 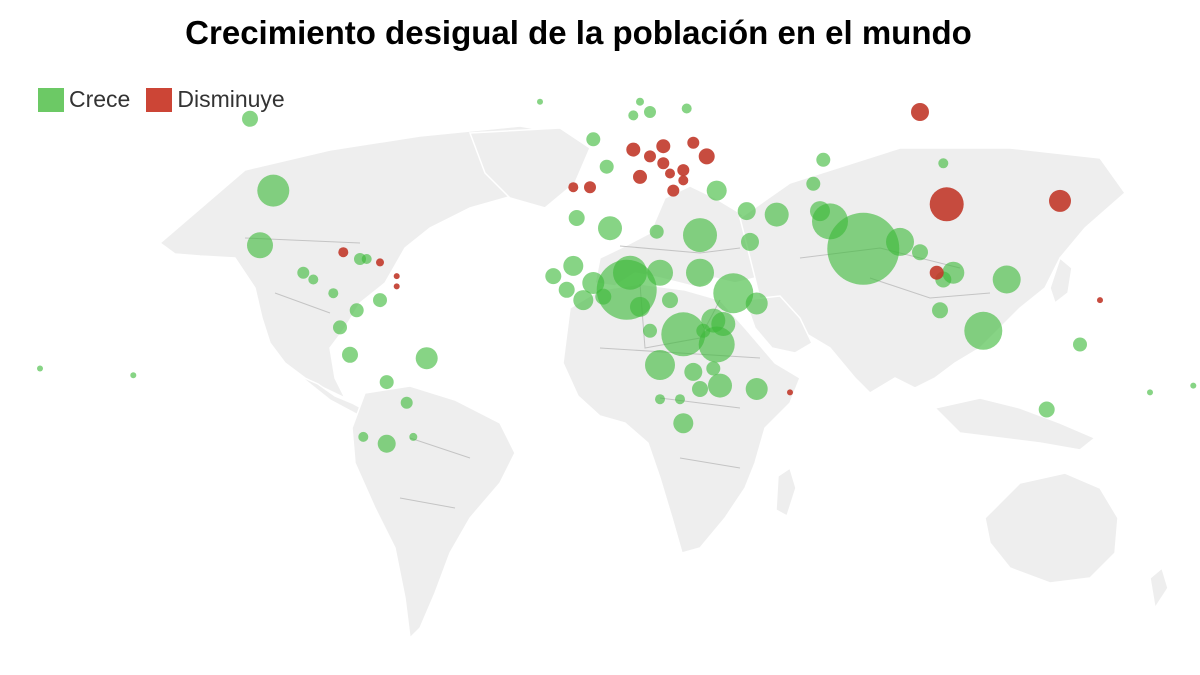 What do you see at coordinates (231, 99) in the screenshot?
I see `legend-label-decline: Disminuye` at bounding box center [231, 99].